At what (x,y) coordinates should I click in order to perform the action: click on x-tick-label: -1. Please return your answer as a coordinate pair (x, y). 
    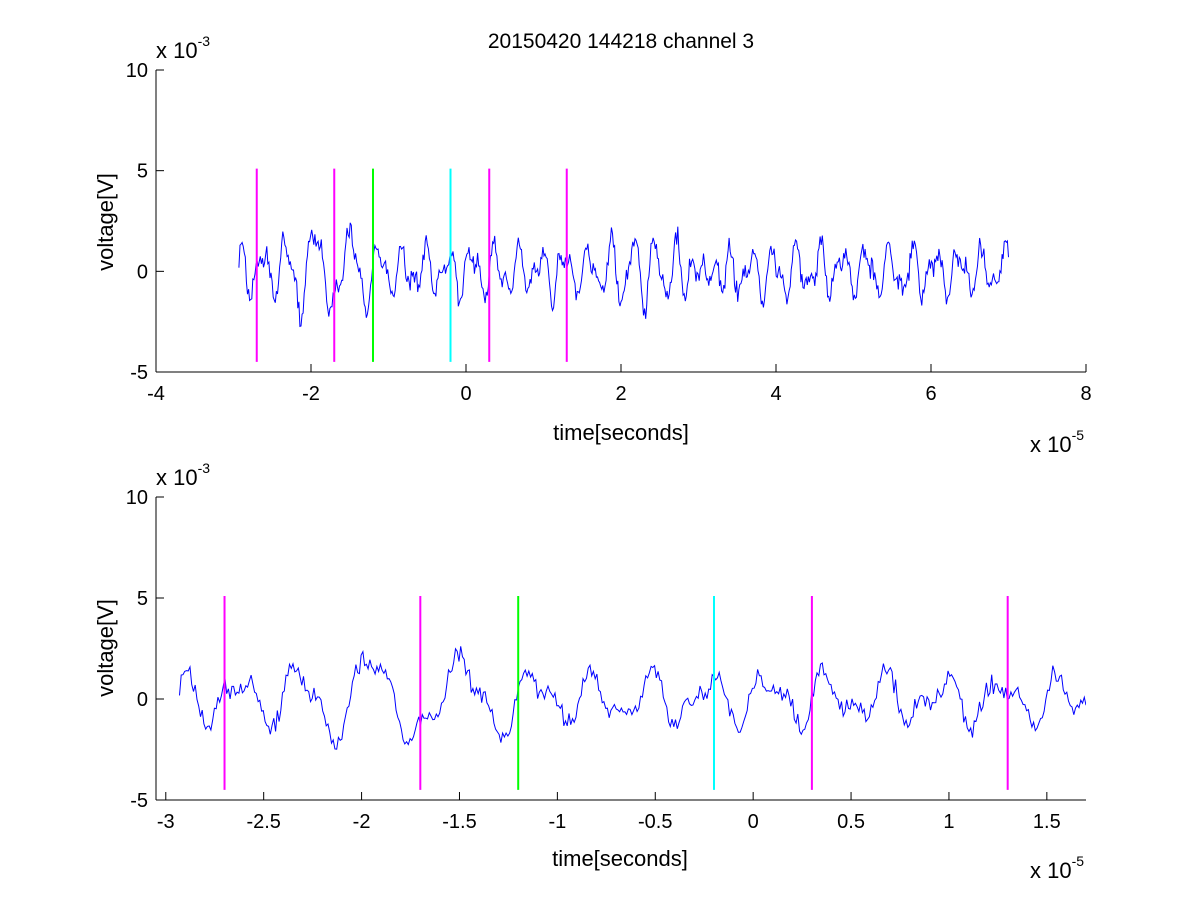
    Looking at the image, I should click on (557, 822).